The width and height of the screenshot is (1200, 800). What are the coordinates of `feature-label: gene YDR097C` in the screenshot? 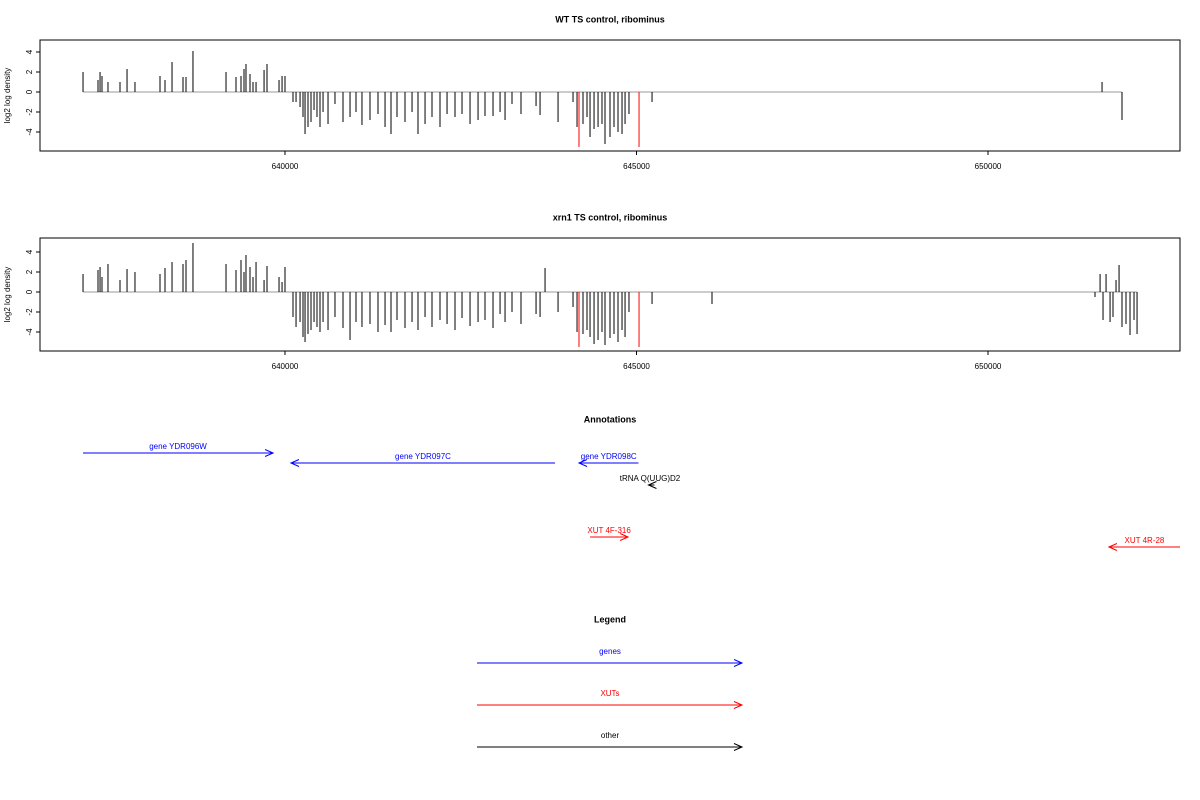 It's located at (423, 456).